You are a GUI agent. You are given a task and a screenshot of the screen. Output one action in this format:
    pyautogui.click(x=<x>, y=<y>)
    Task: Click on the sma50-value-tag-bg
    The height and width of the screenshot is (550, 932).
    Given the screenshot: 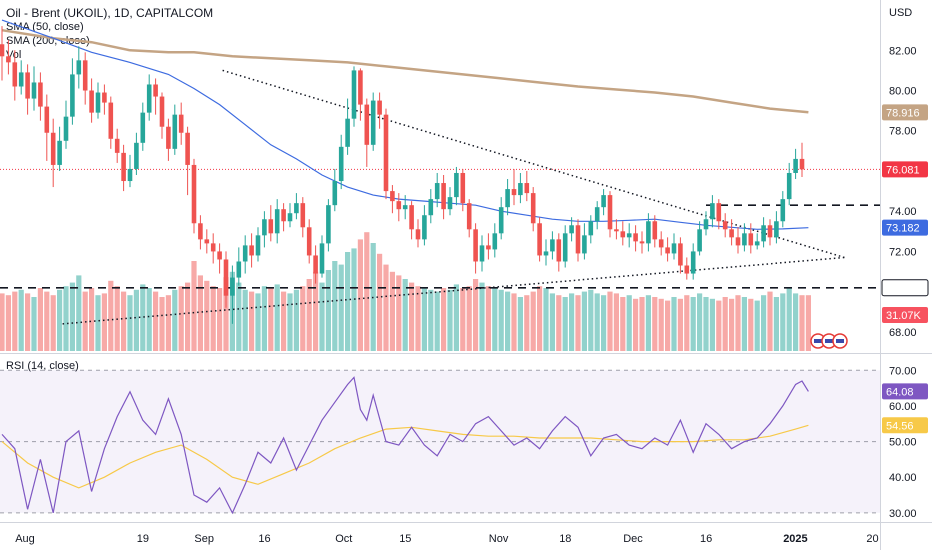 What is the action you would take?
    pyautogui.click(x=905, y=227)
    